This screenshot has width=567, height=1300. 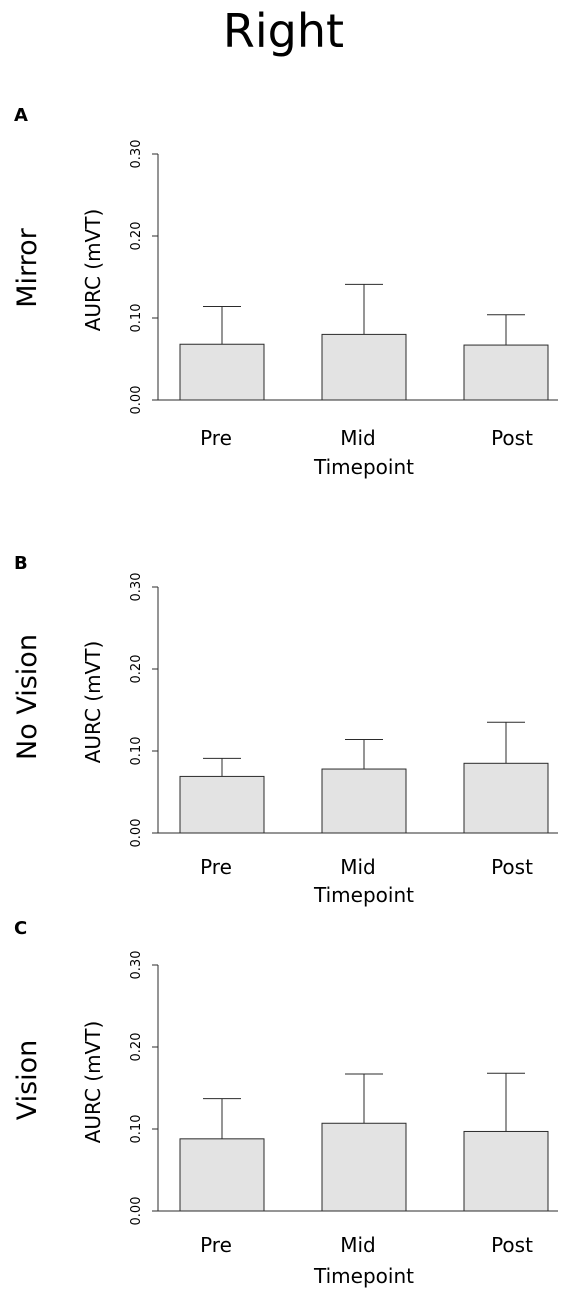 I want to click on panel-label: A, so click(x=21, y=115).